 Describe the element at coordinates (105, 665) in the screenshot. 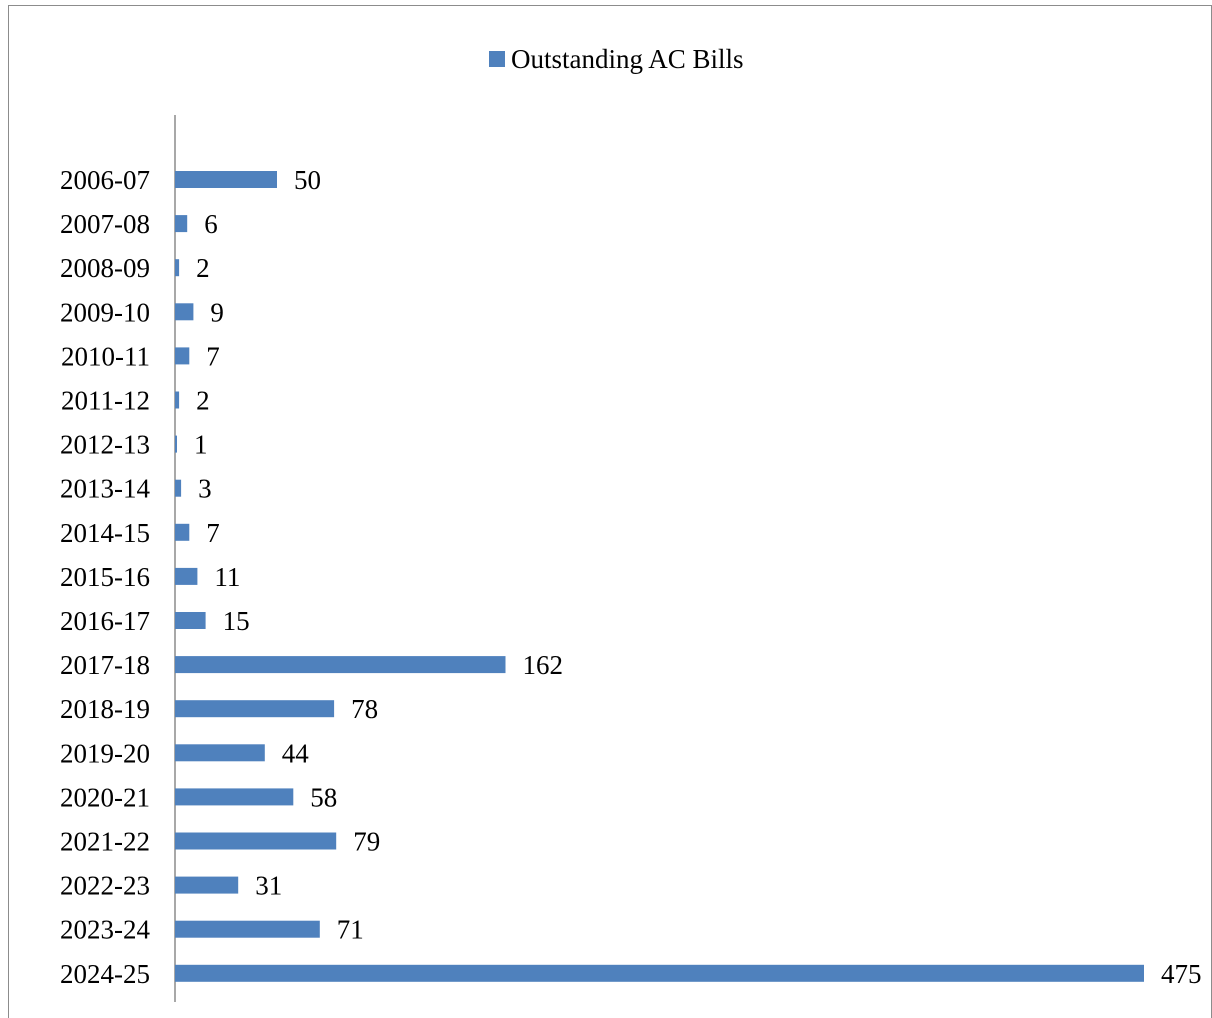

I see `category-label-2017-18: 2017-18` at that location.